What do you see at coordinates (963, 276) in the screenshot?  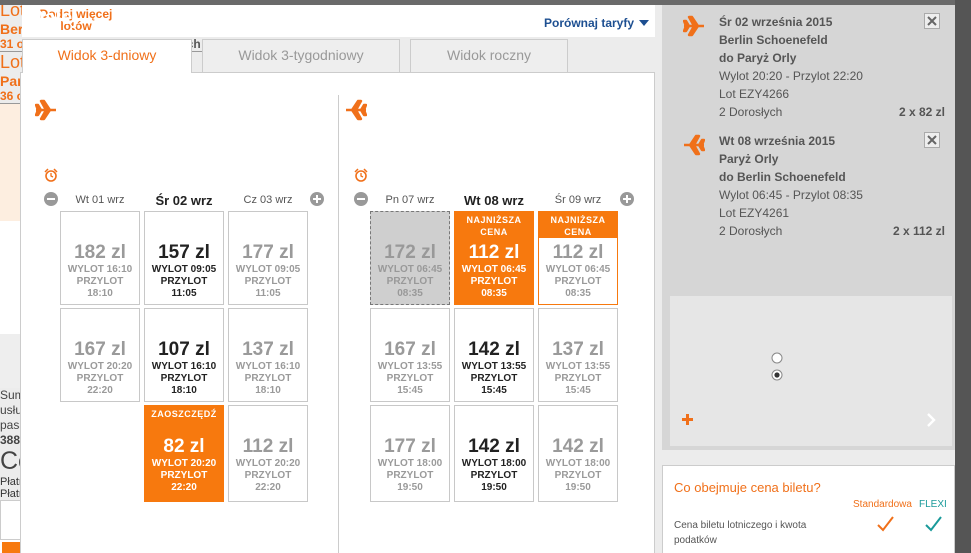 I see `right-edge` at bounding box center [963, 276].